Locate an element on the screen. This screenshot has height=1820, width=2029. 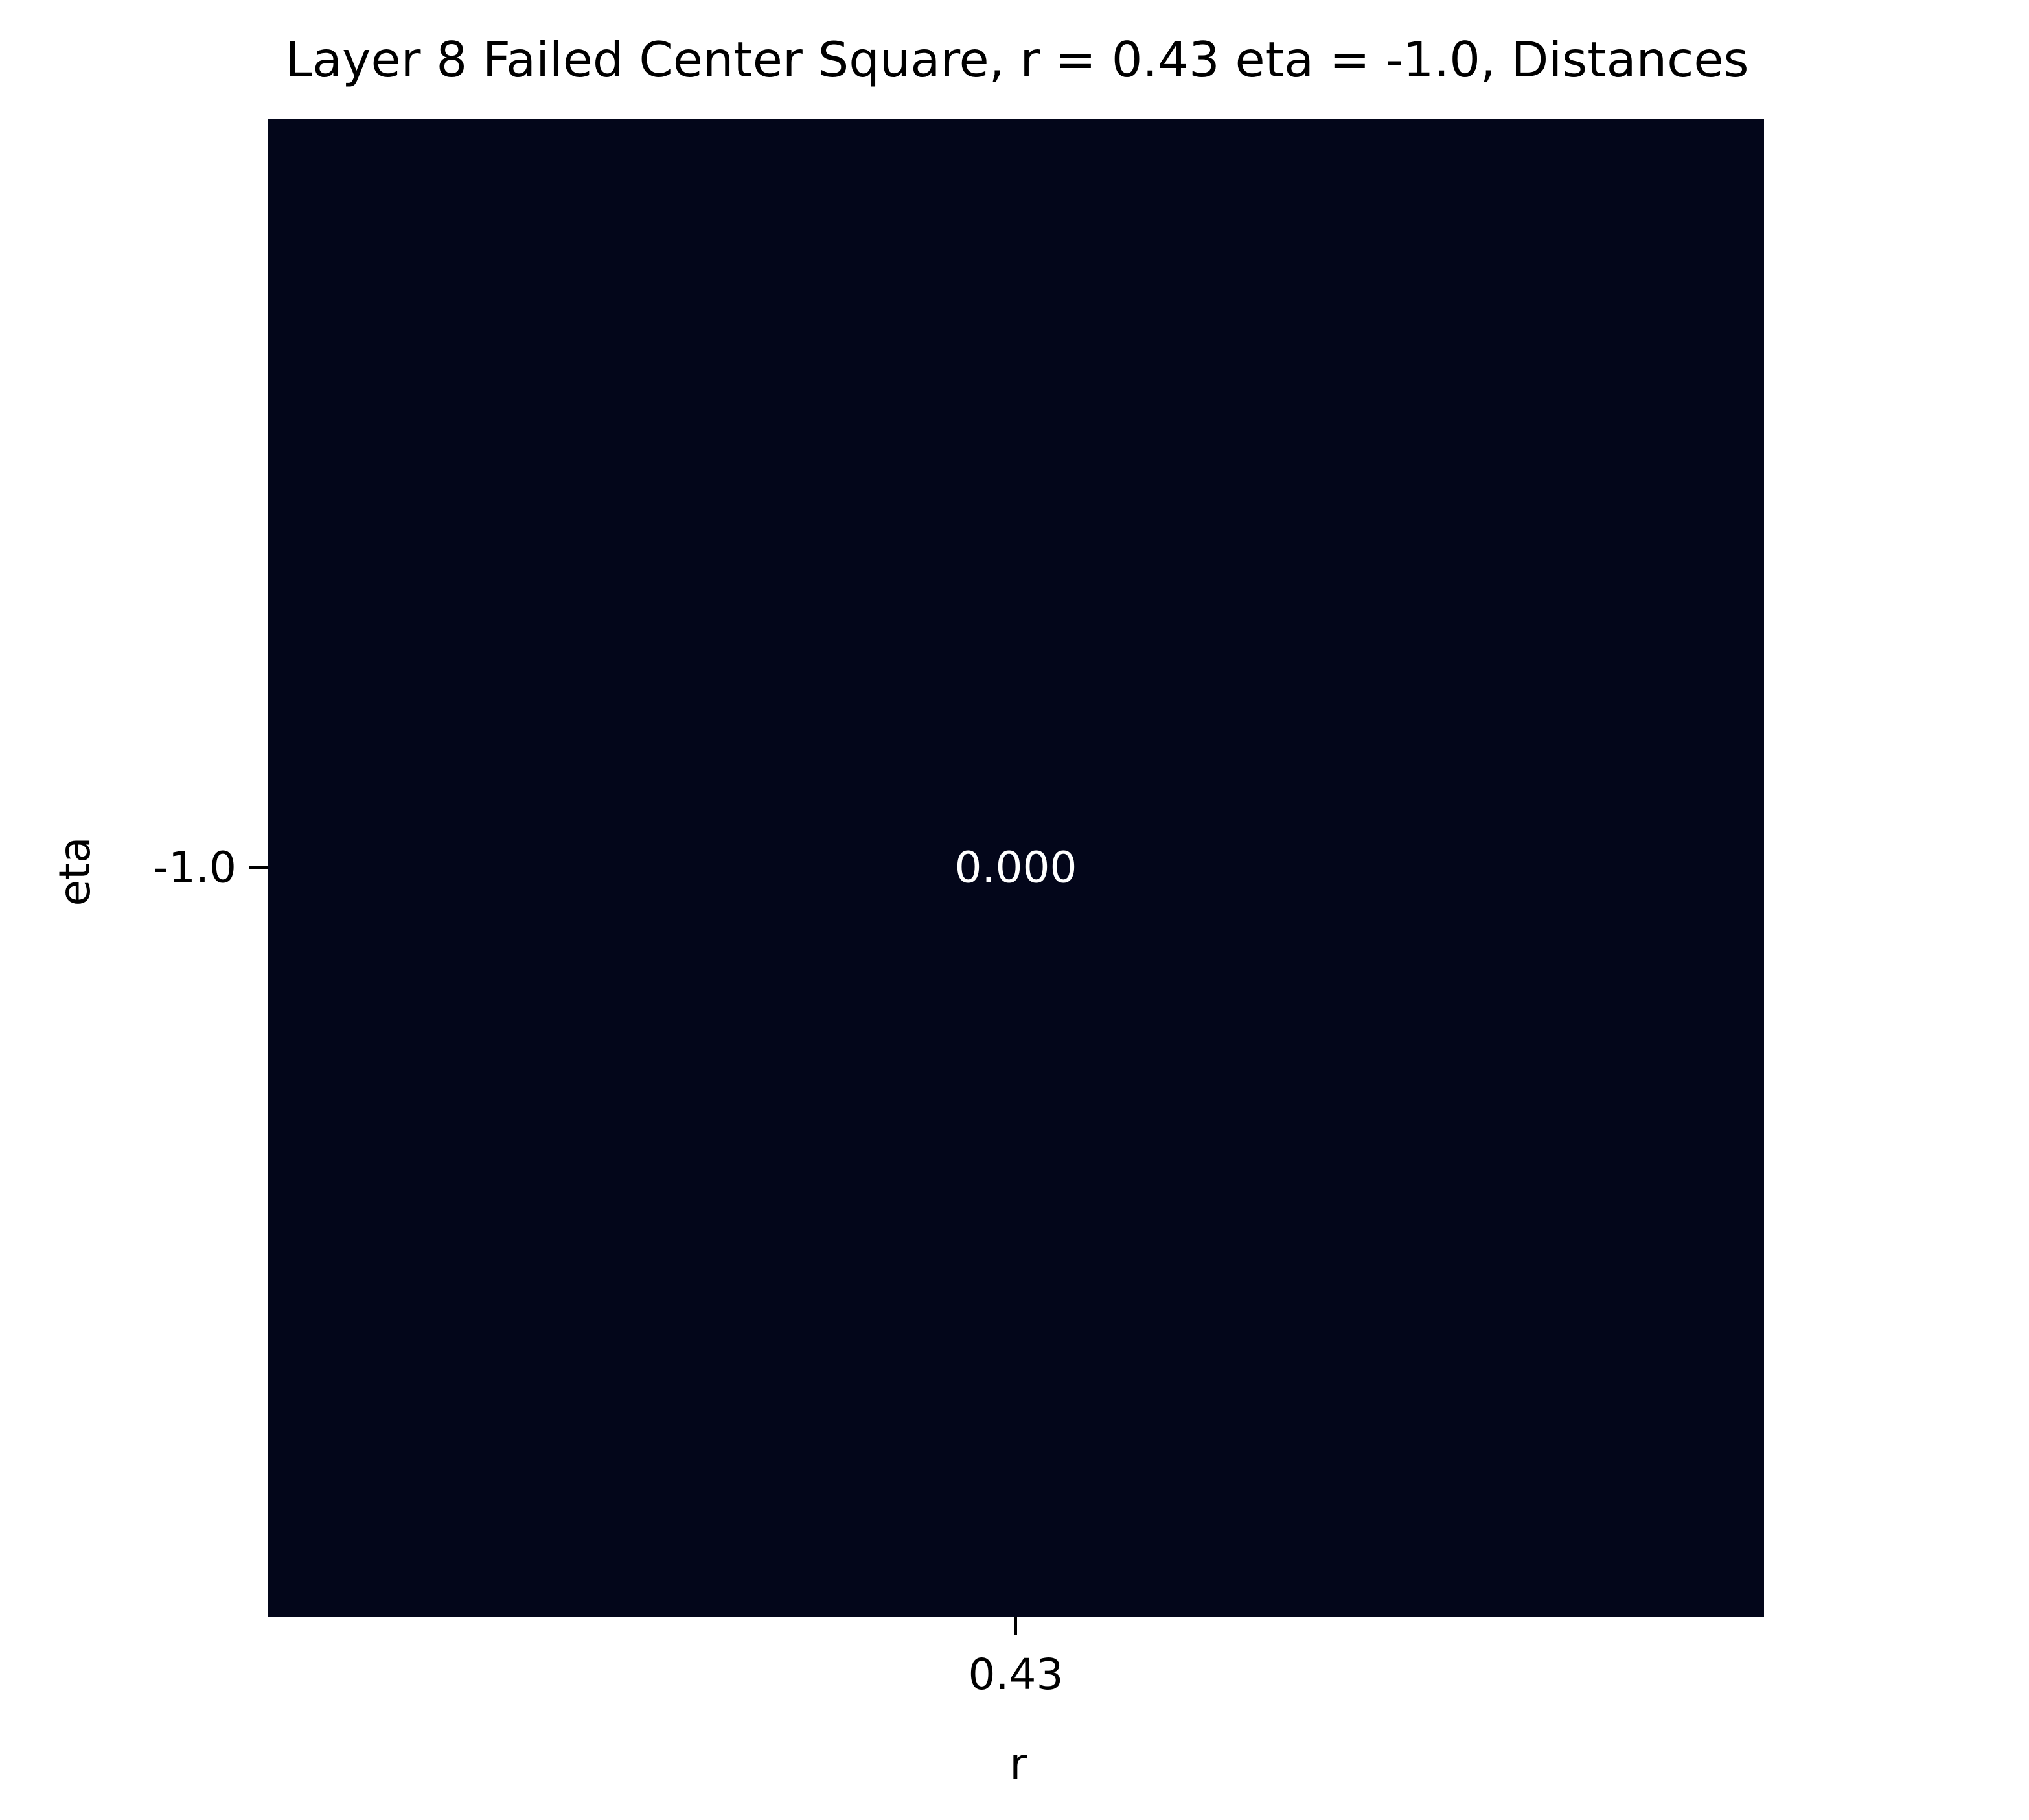
y-tick-label: -1.0 is located at coordinates (194, 868).